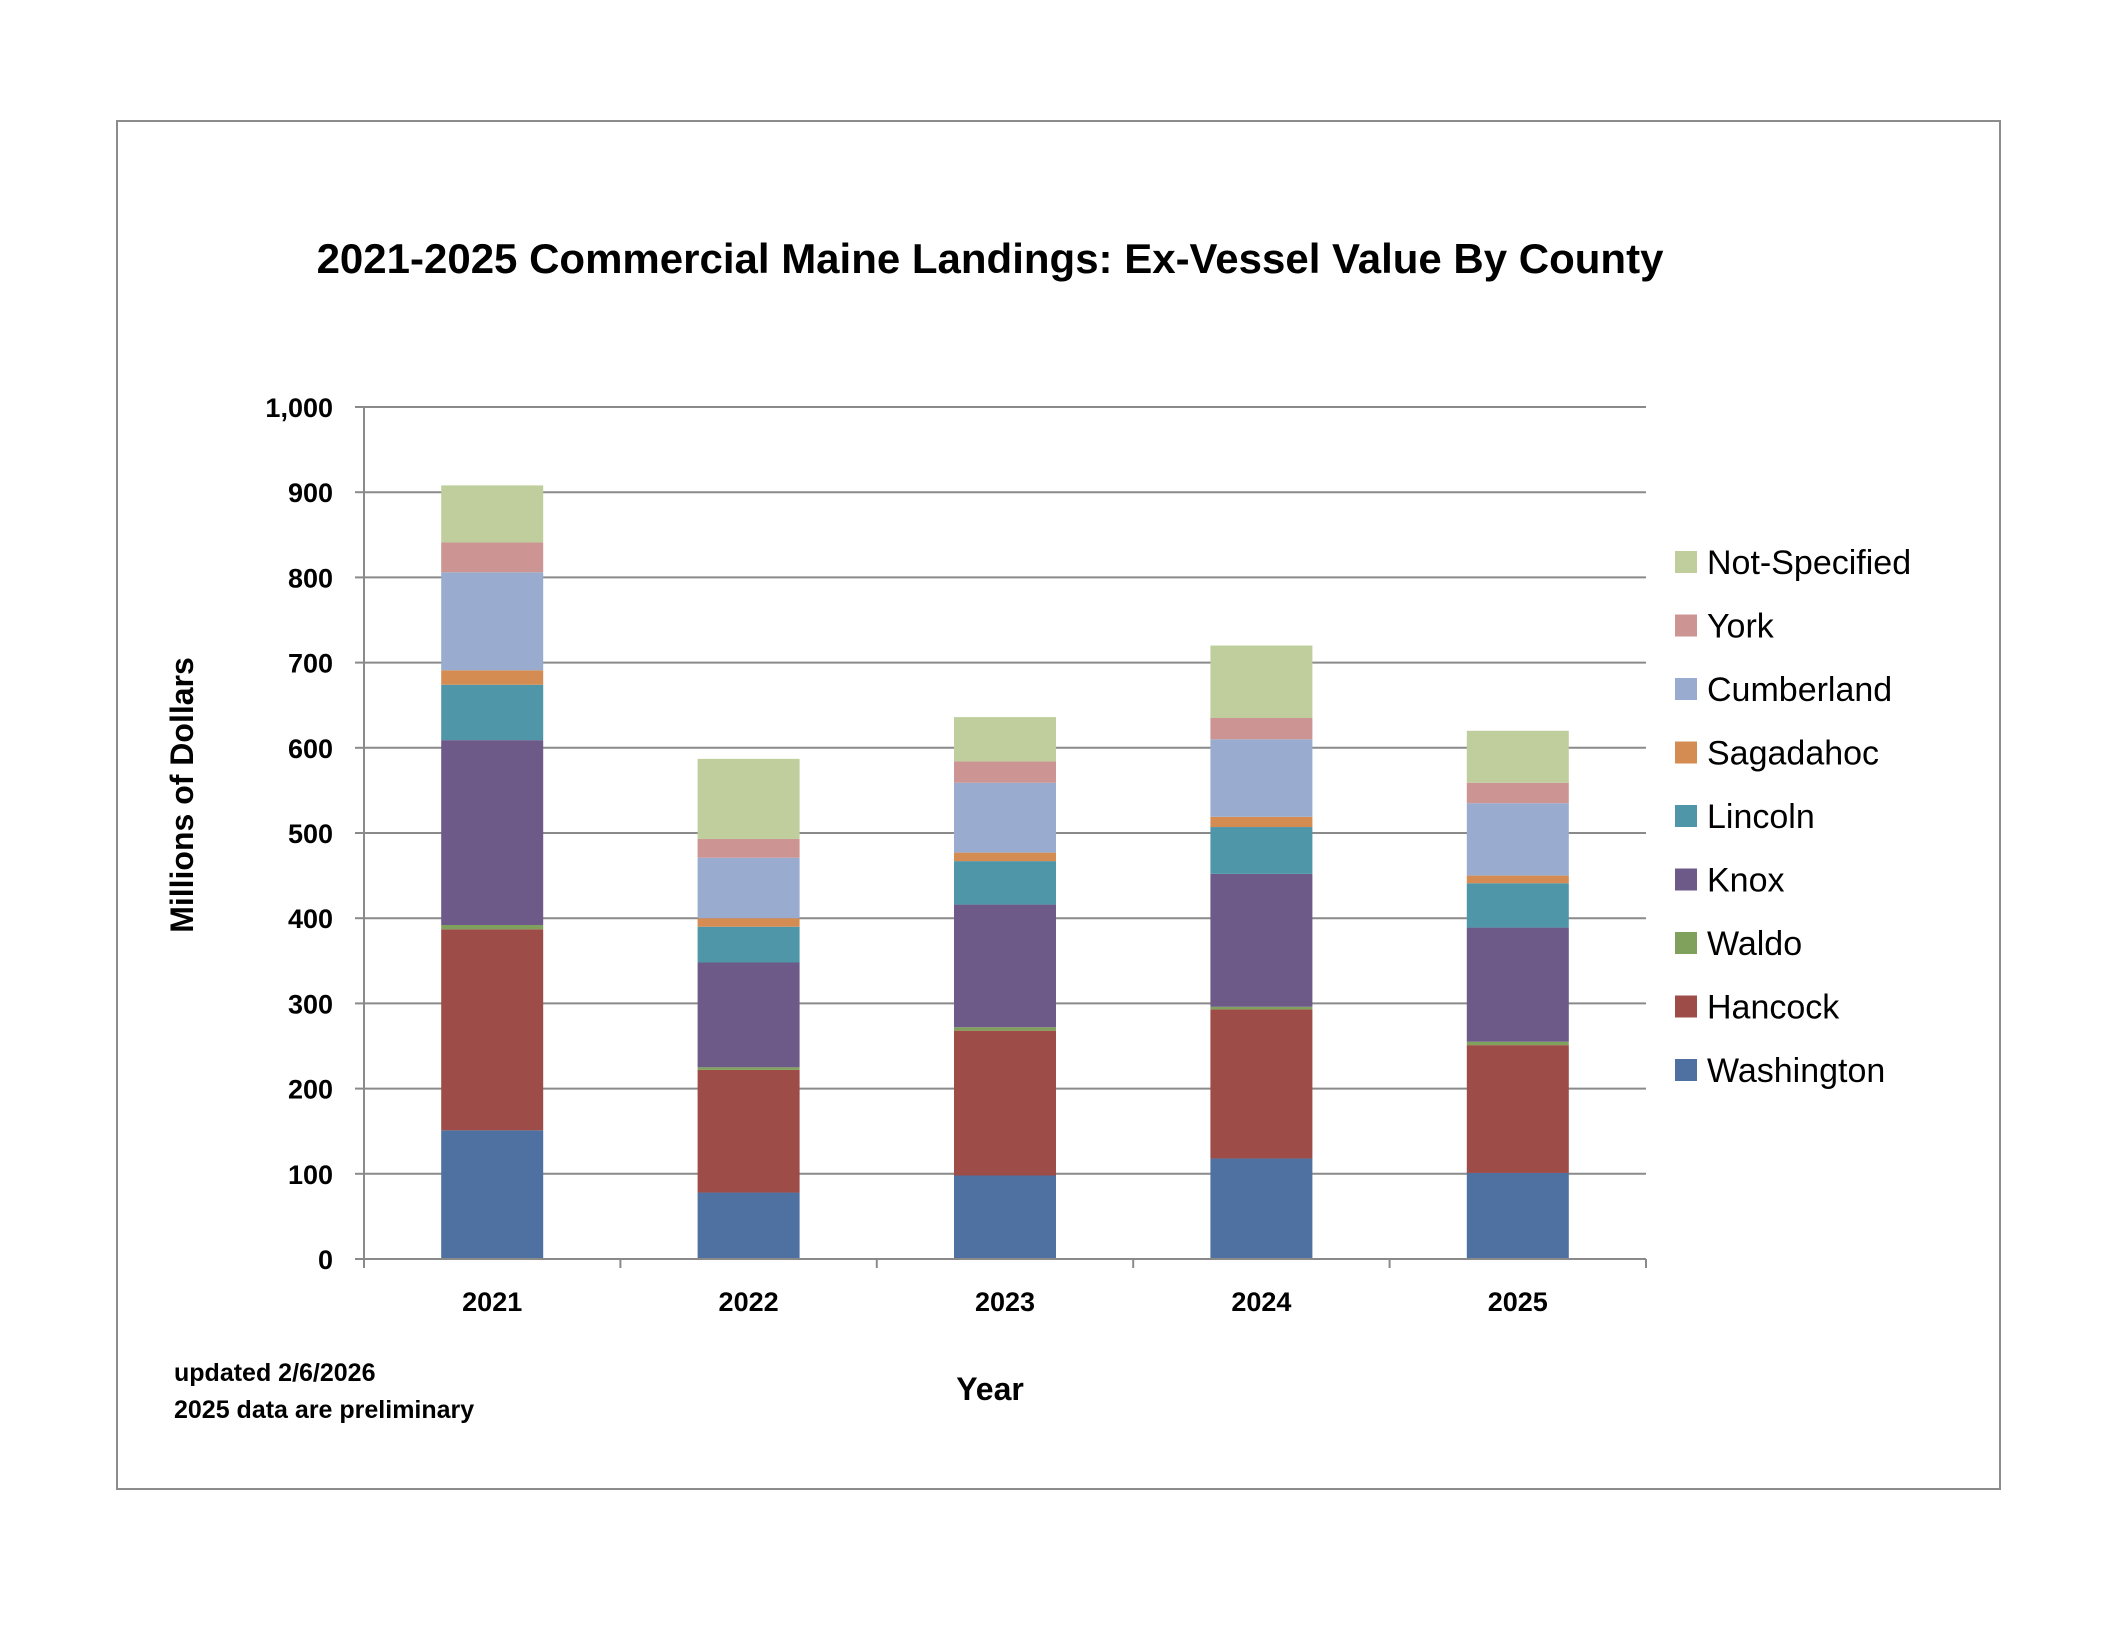  I want to click on bar-waldo-2025, so click(1517, 1043).